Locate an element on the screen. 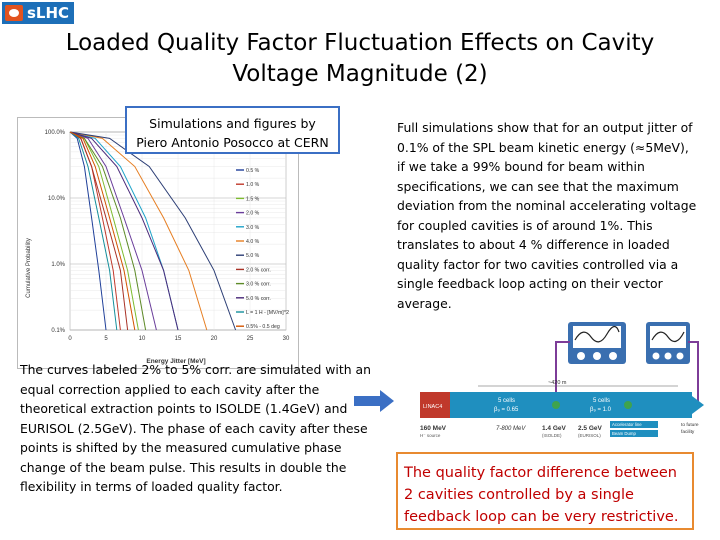  credit-line-2: Piero Antonio Posocco at CERN is located at coordinates (232, 142).